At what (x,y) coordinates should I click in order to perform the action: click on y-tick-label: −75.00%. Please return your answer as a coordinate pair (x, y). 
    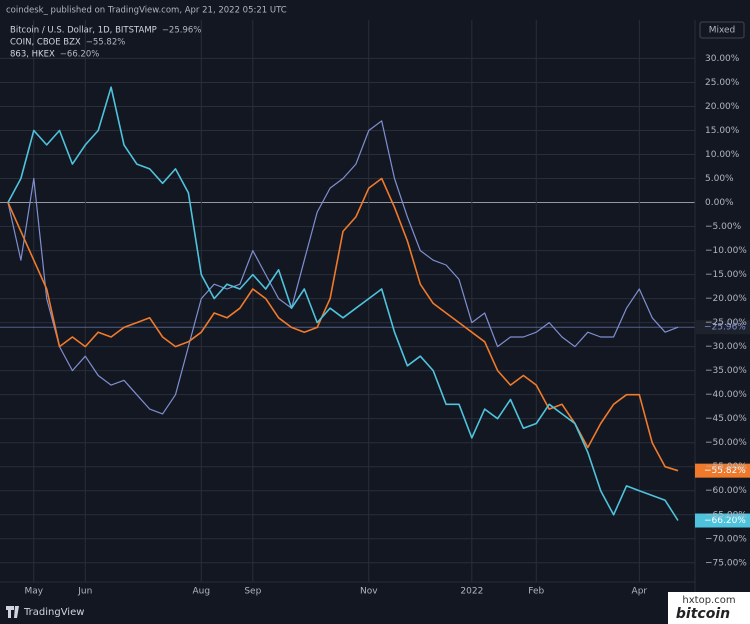
    Looking at the image, I should click on (726, 563).